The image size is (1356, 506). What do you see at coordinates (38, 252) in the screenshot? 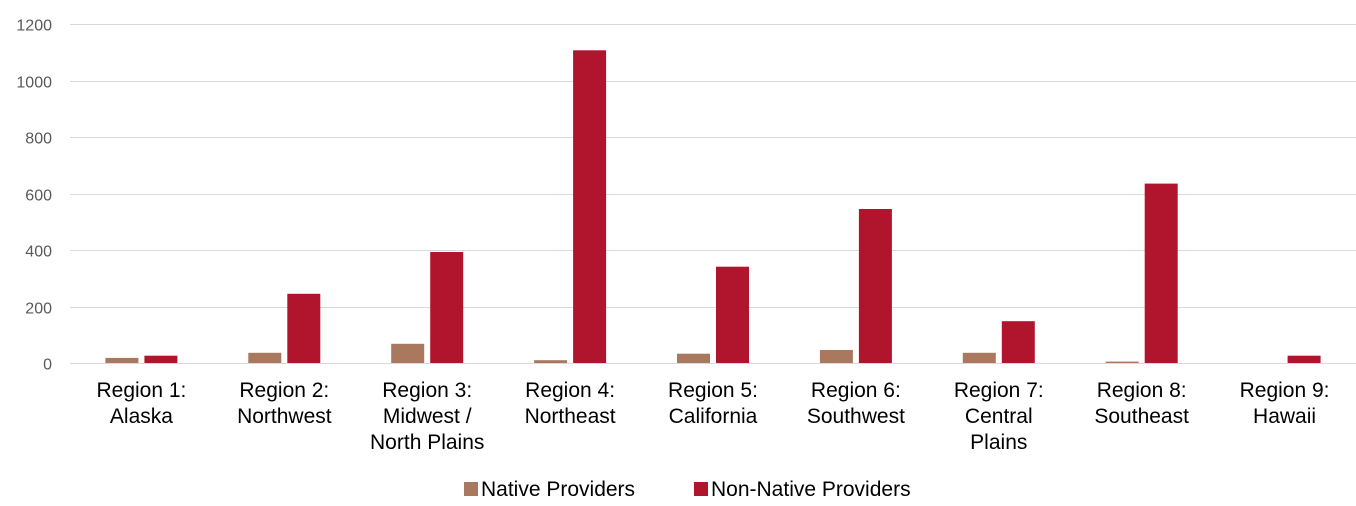
I see `y-tick-label: 400` at bounding box center [38, 252].